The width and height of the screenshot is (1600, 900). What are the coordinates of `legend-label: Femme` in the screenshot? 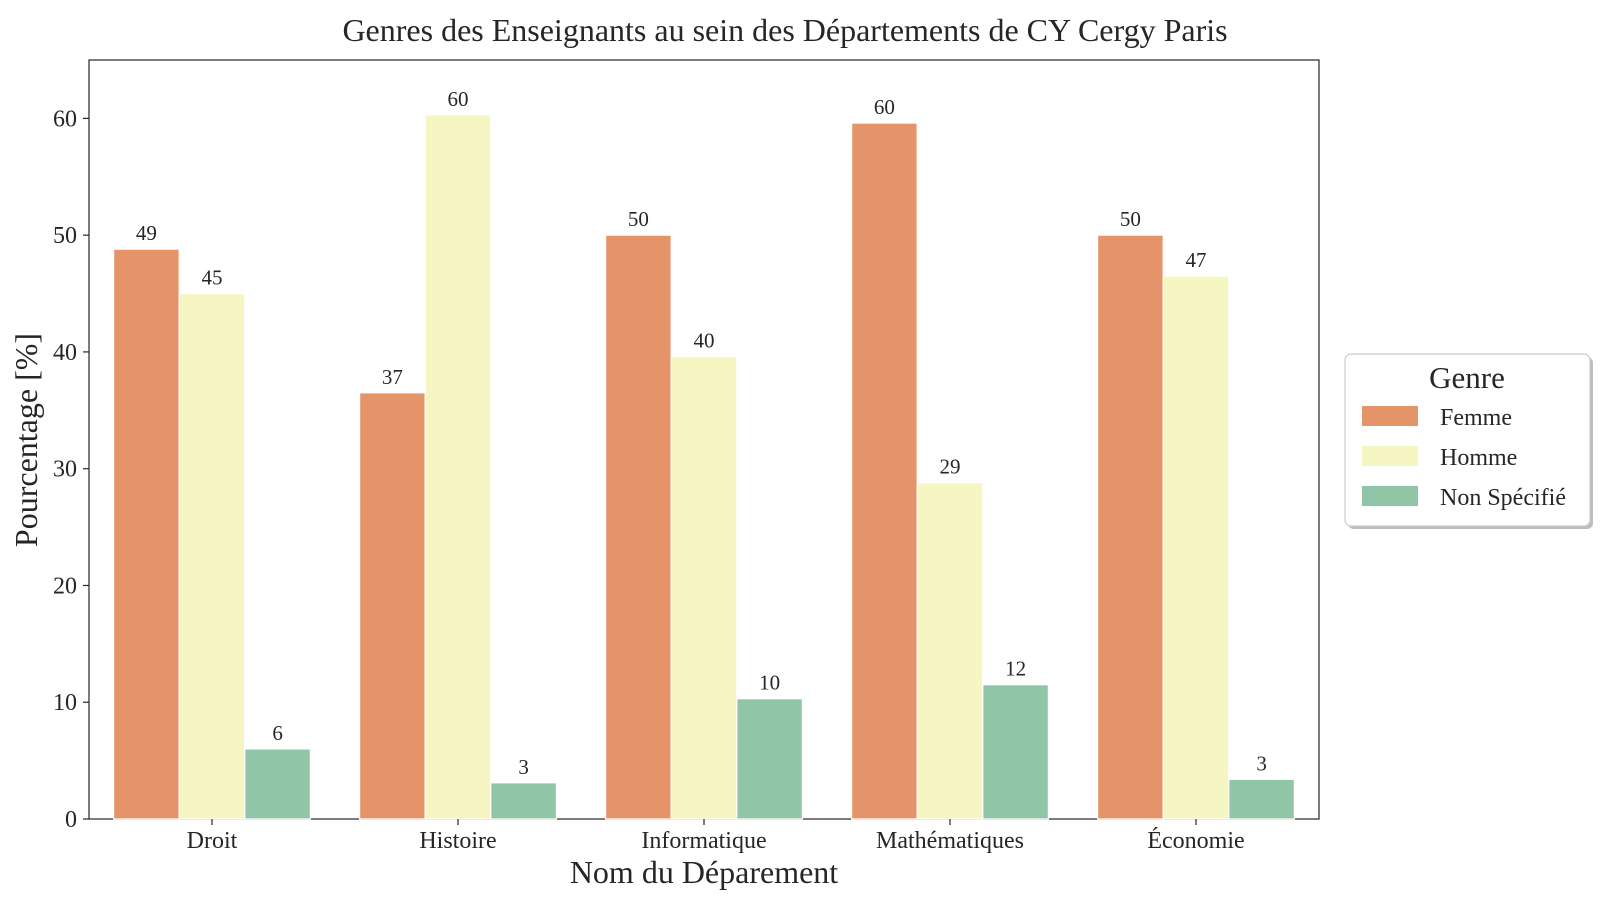 It's located at (1476, 418).